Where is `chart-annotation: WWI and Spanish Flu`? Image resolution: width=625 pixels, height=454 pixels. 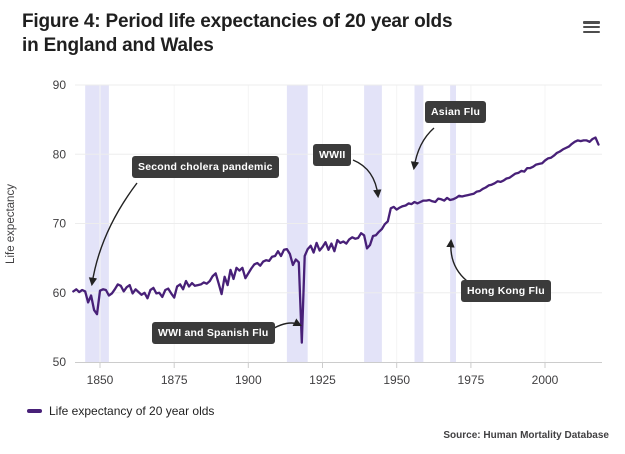
chart-annotation: WWI and Spanish Flu is located at coordinates (213, 333).